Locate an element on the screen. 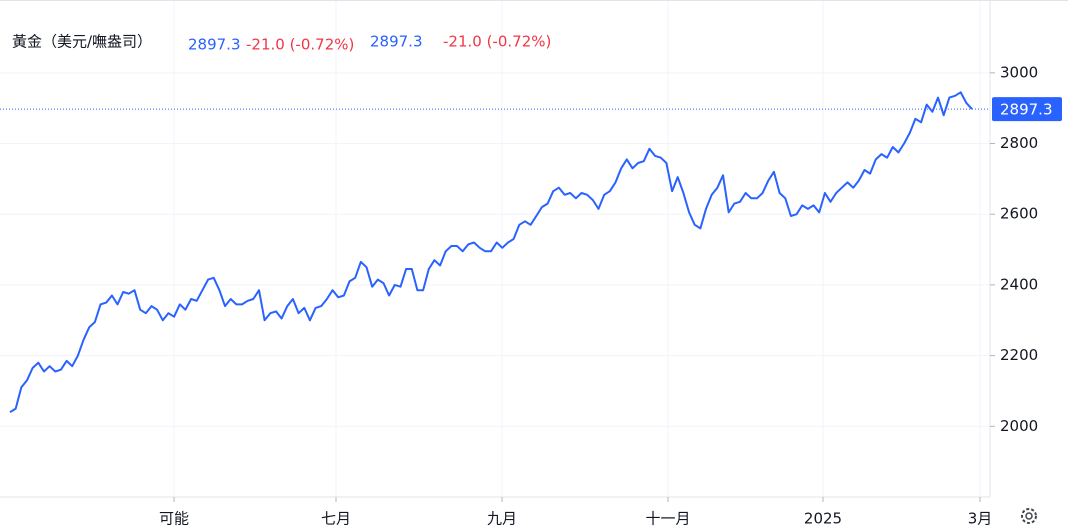 The width and height of the screenshot is (1068, 532). y-tick-label: 2200 is located at coordinates (1019, 355).